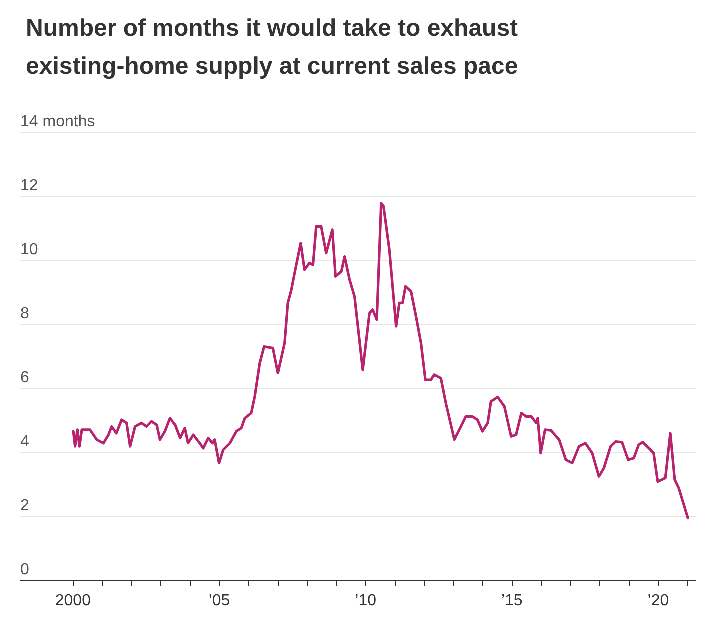 Image resolution: width=720 pixels, height=627 pixels. I want to click on chart-title: Number of months it would take to exhaust existing-home supply at current sales pace, so click(272, 48).